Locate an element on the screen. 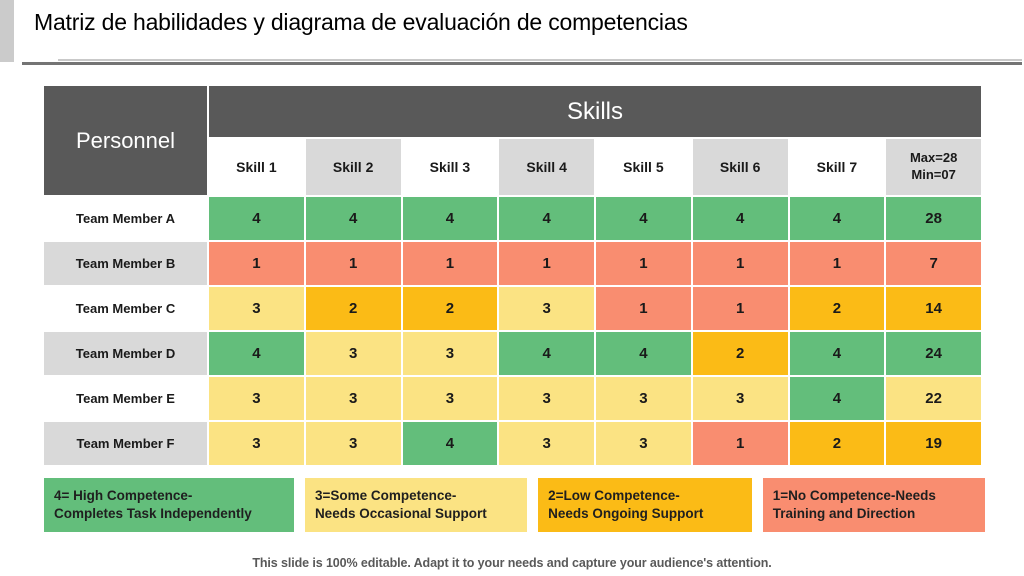 The image size is (1024, 576). skill-column-header: Skill 7 is located at coordinates (837, 167).